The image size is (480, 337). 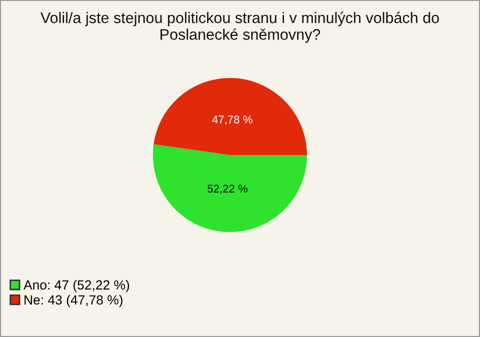 What do you see at coordinates (232, 120) in the screenshot?
I see `data-label: 47,78 %` at bounding box center [232, 120].